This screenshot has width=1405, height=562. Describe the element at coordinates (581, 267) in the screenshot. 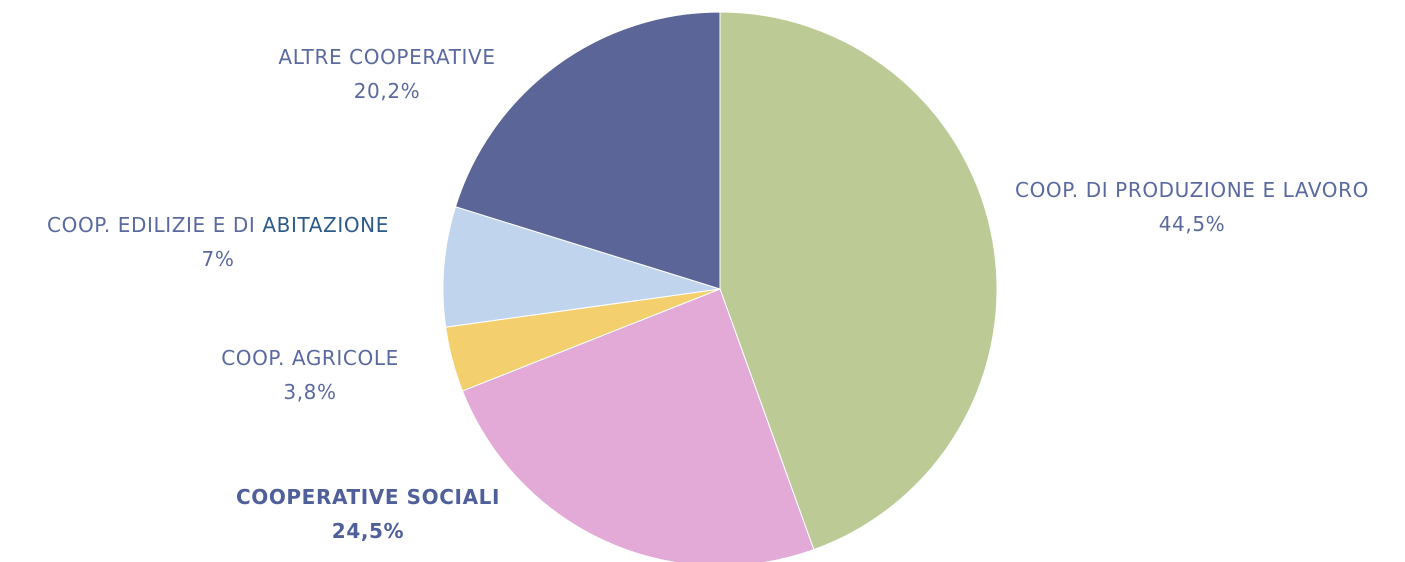

I see `slice-coop-edilizie-abitazione` at that location.